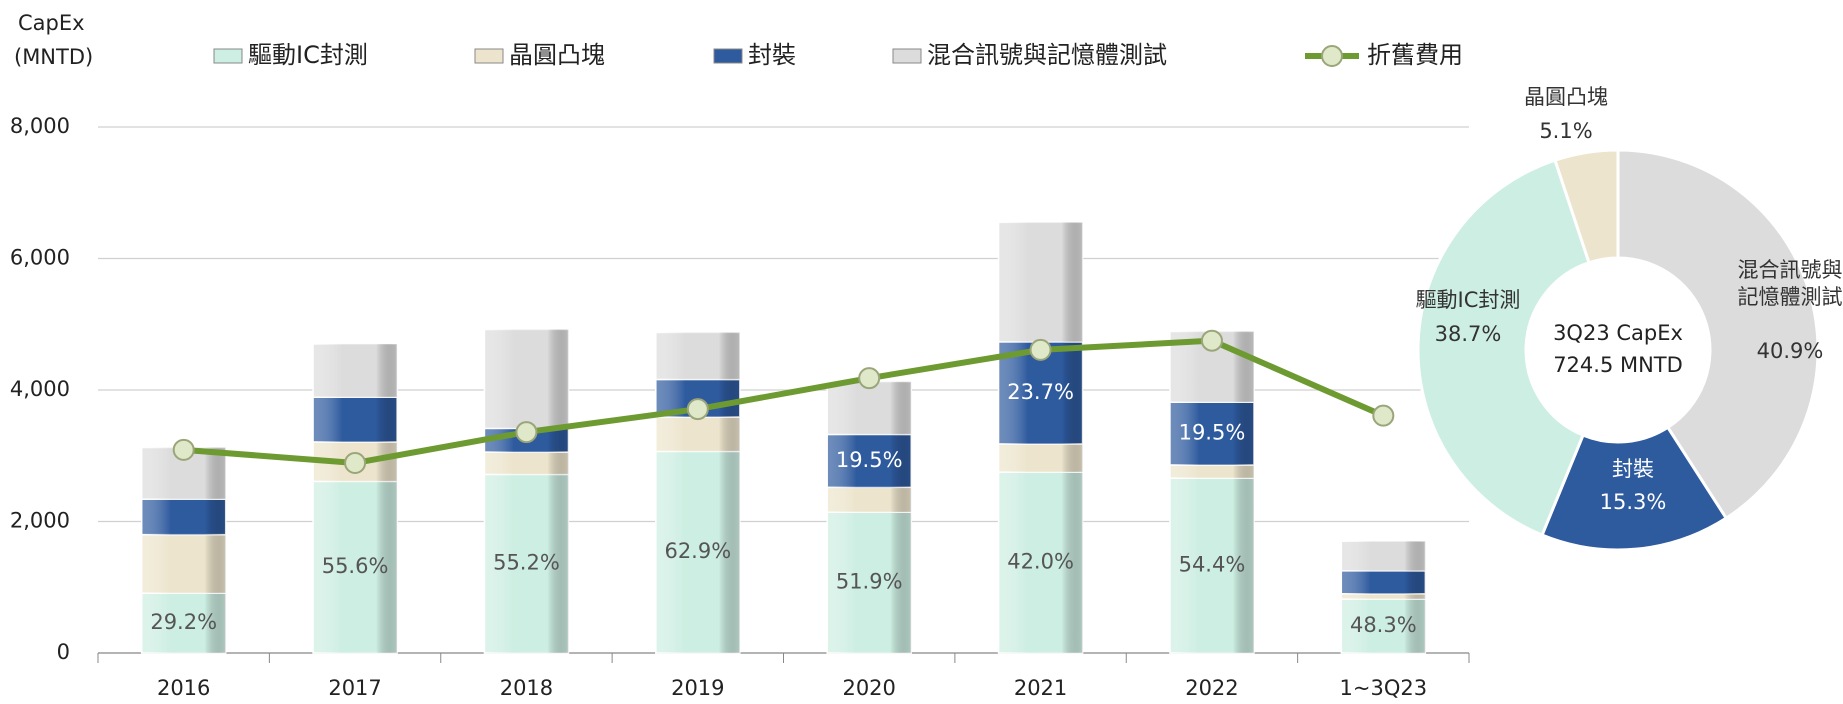 The height and width of the screenshot is (704, 1843). What do you see at coordinates (1565, 131) in the screenshot?
I see `donut-value-label: 5.1%` at bounding box center [1565, 131].